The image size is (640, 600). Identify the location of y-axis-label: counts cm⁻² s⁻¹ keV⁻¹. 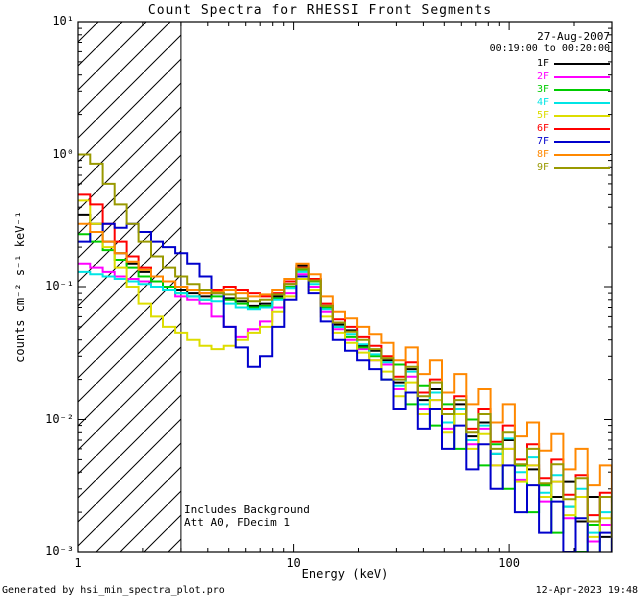
(20, 287).